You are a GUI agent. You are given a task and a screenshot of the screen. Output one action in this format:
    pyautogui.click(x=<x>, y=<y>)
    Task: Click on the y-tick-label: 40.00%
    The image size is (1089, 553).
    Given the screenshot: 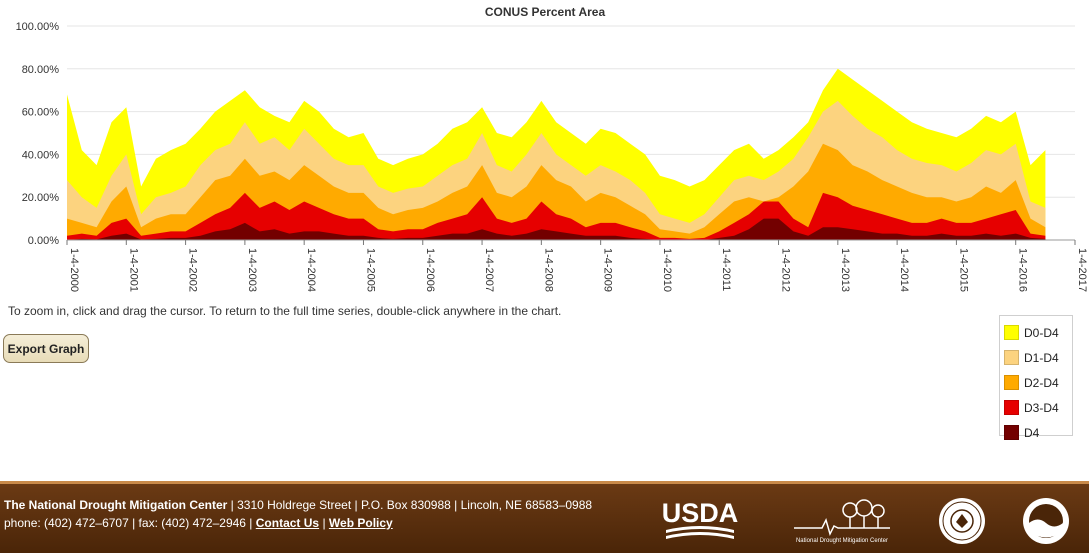 What is the action you would take?
    pyautogui.click(x=41, y=155)
    